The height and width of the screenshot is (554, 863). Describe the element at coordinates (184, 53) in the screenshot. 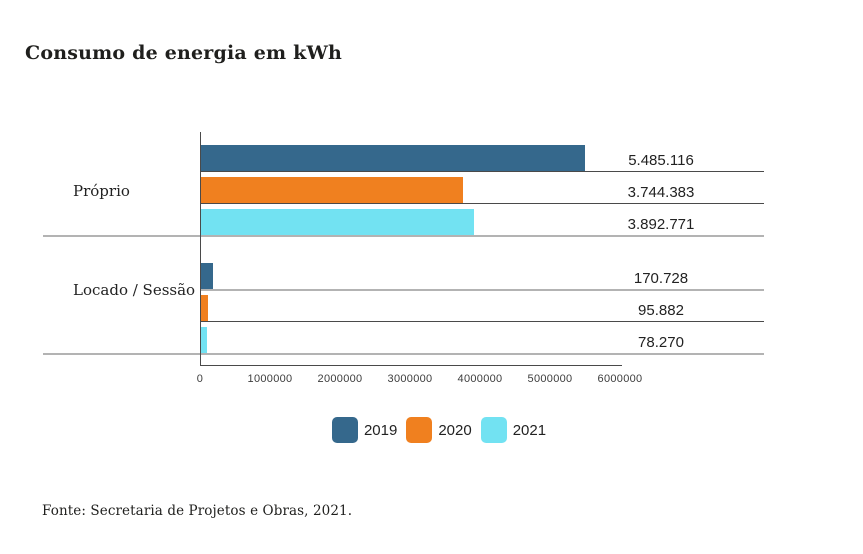

I see `chart-title: Consumo de energia em kWh` at that location.